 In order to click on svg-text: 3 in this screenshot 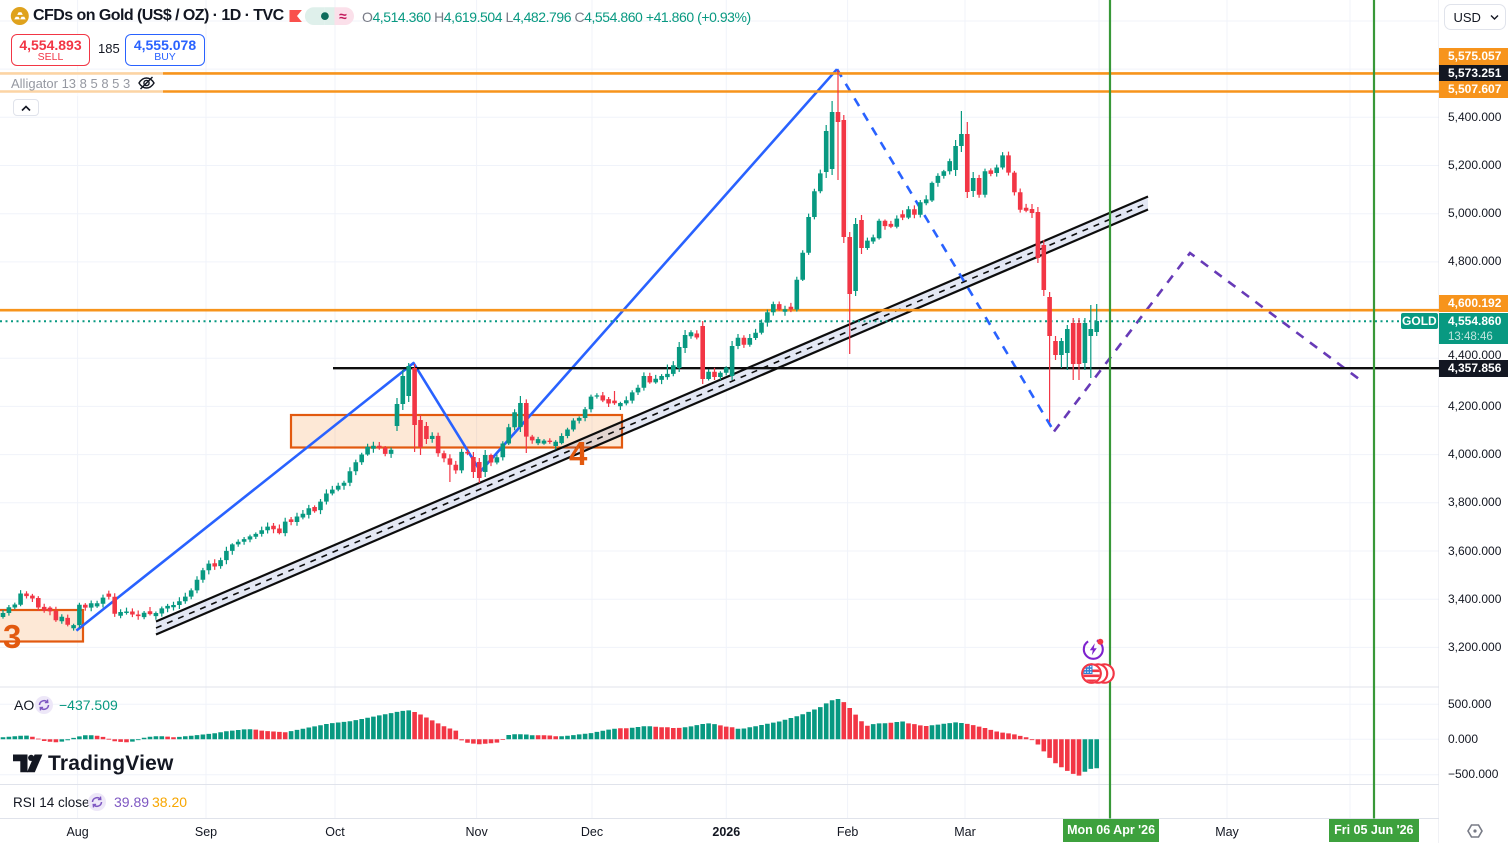, I will do `click(12, 636)`.